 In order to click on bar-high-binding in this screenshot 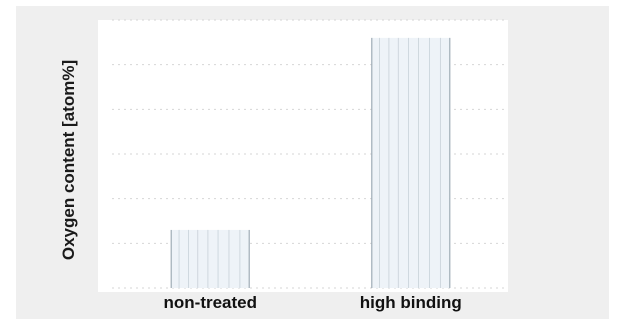, I will do `click(411, 162)`.